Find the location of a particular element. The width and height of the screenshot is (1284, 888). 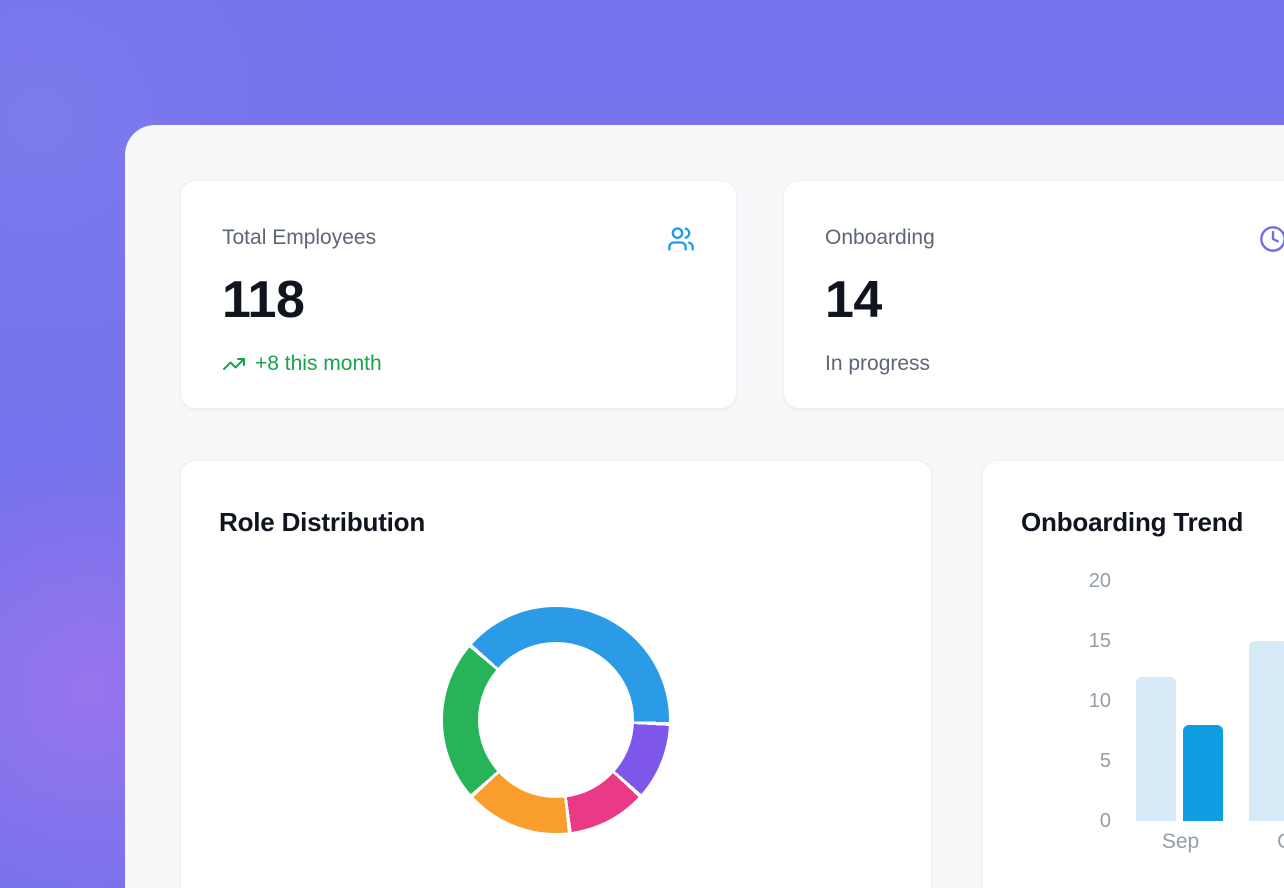

bar-sep-series1 is located at coordinates (1156, 749).